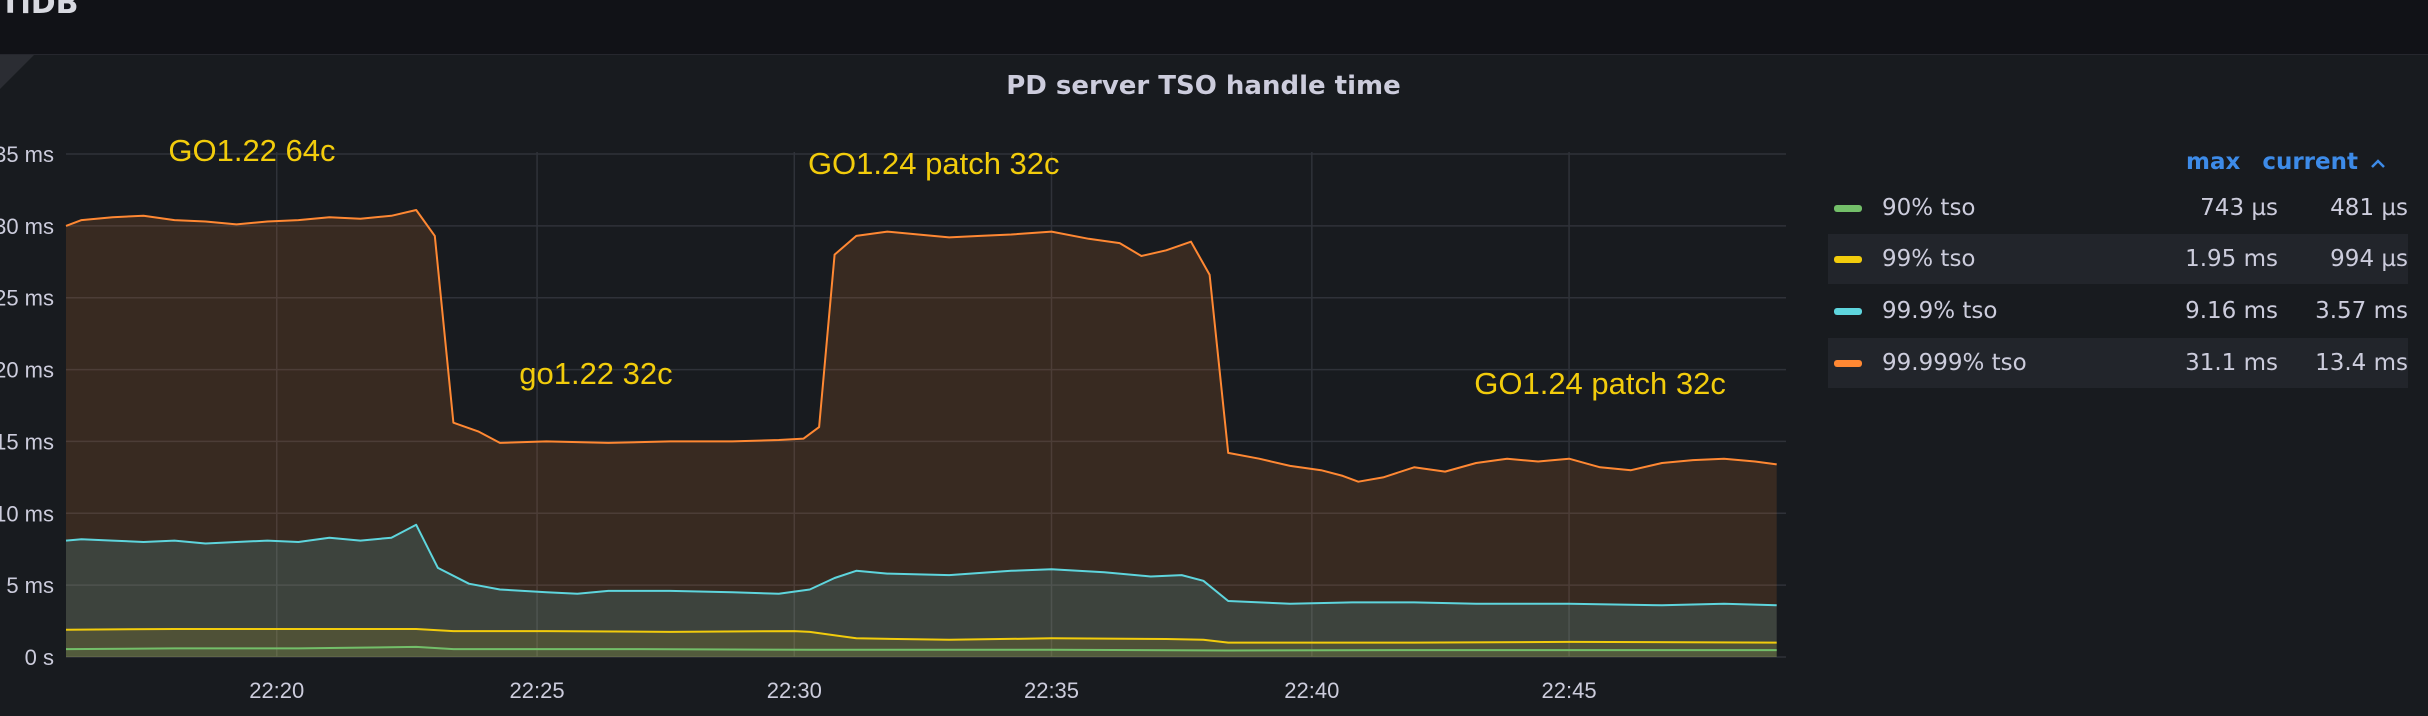 The image size is (2428, 716). Describe the element at coordinates (17, 72) in the screenshot. I see `panel-resize-corner` at that location.